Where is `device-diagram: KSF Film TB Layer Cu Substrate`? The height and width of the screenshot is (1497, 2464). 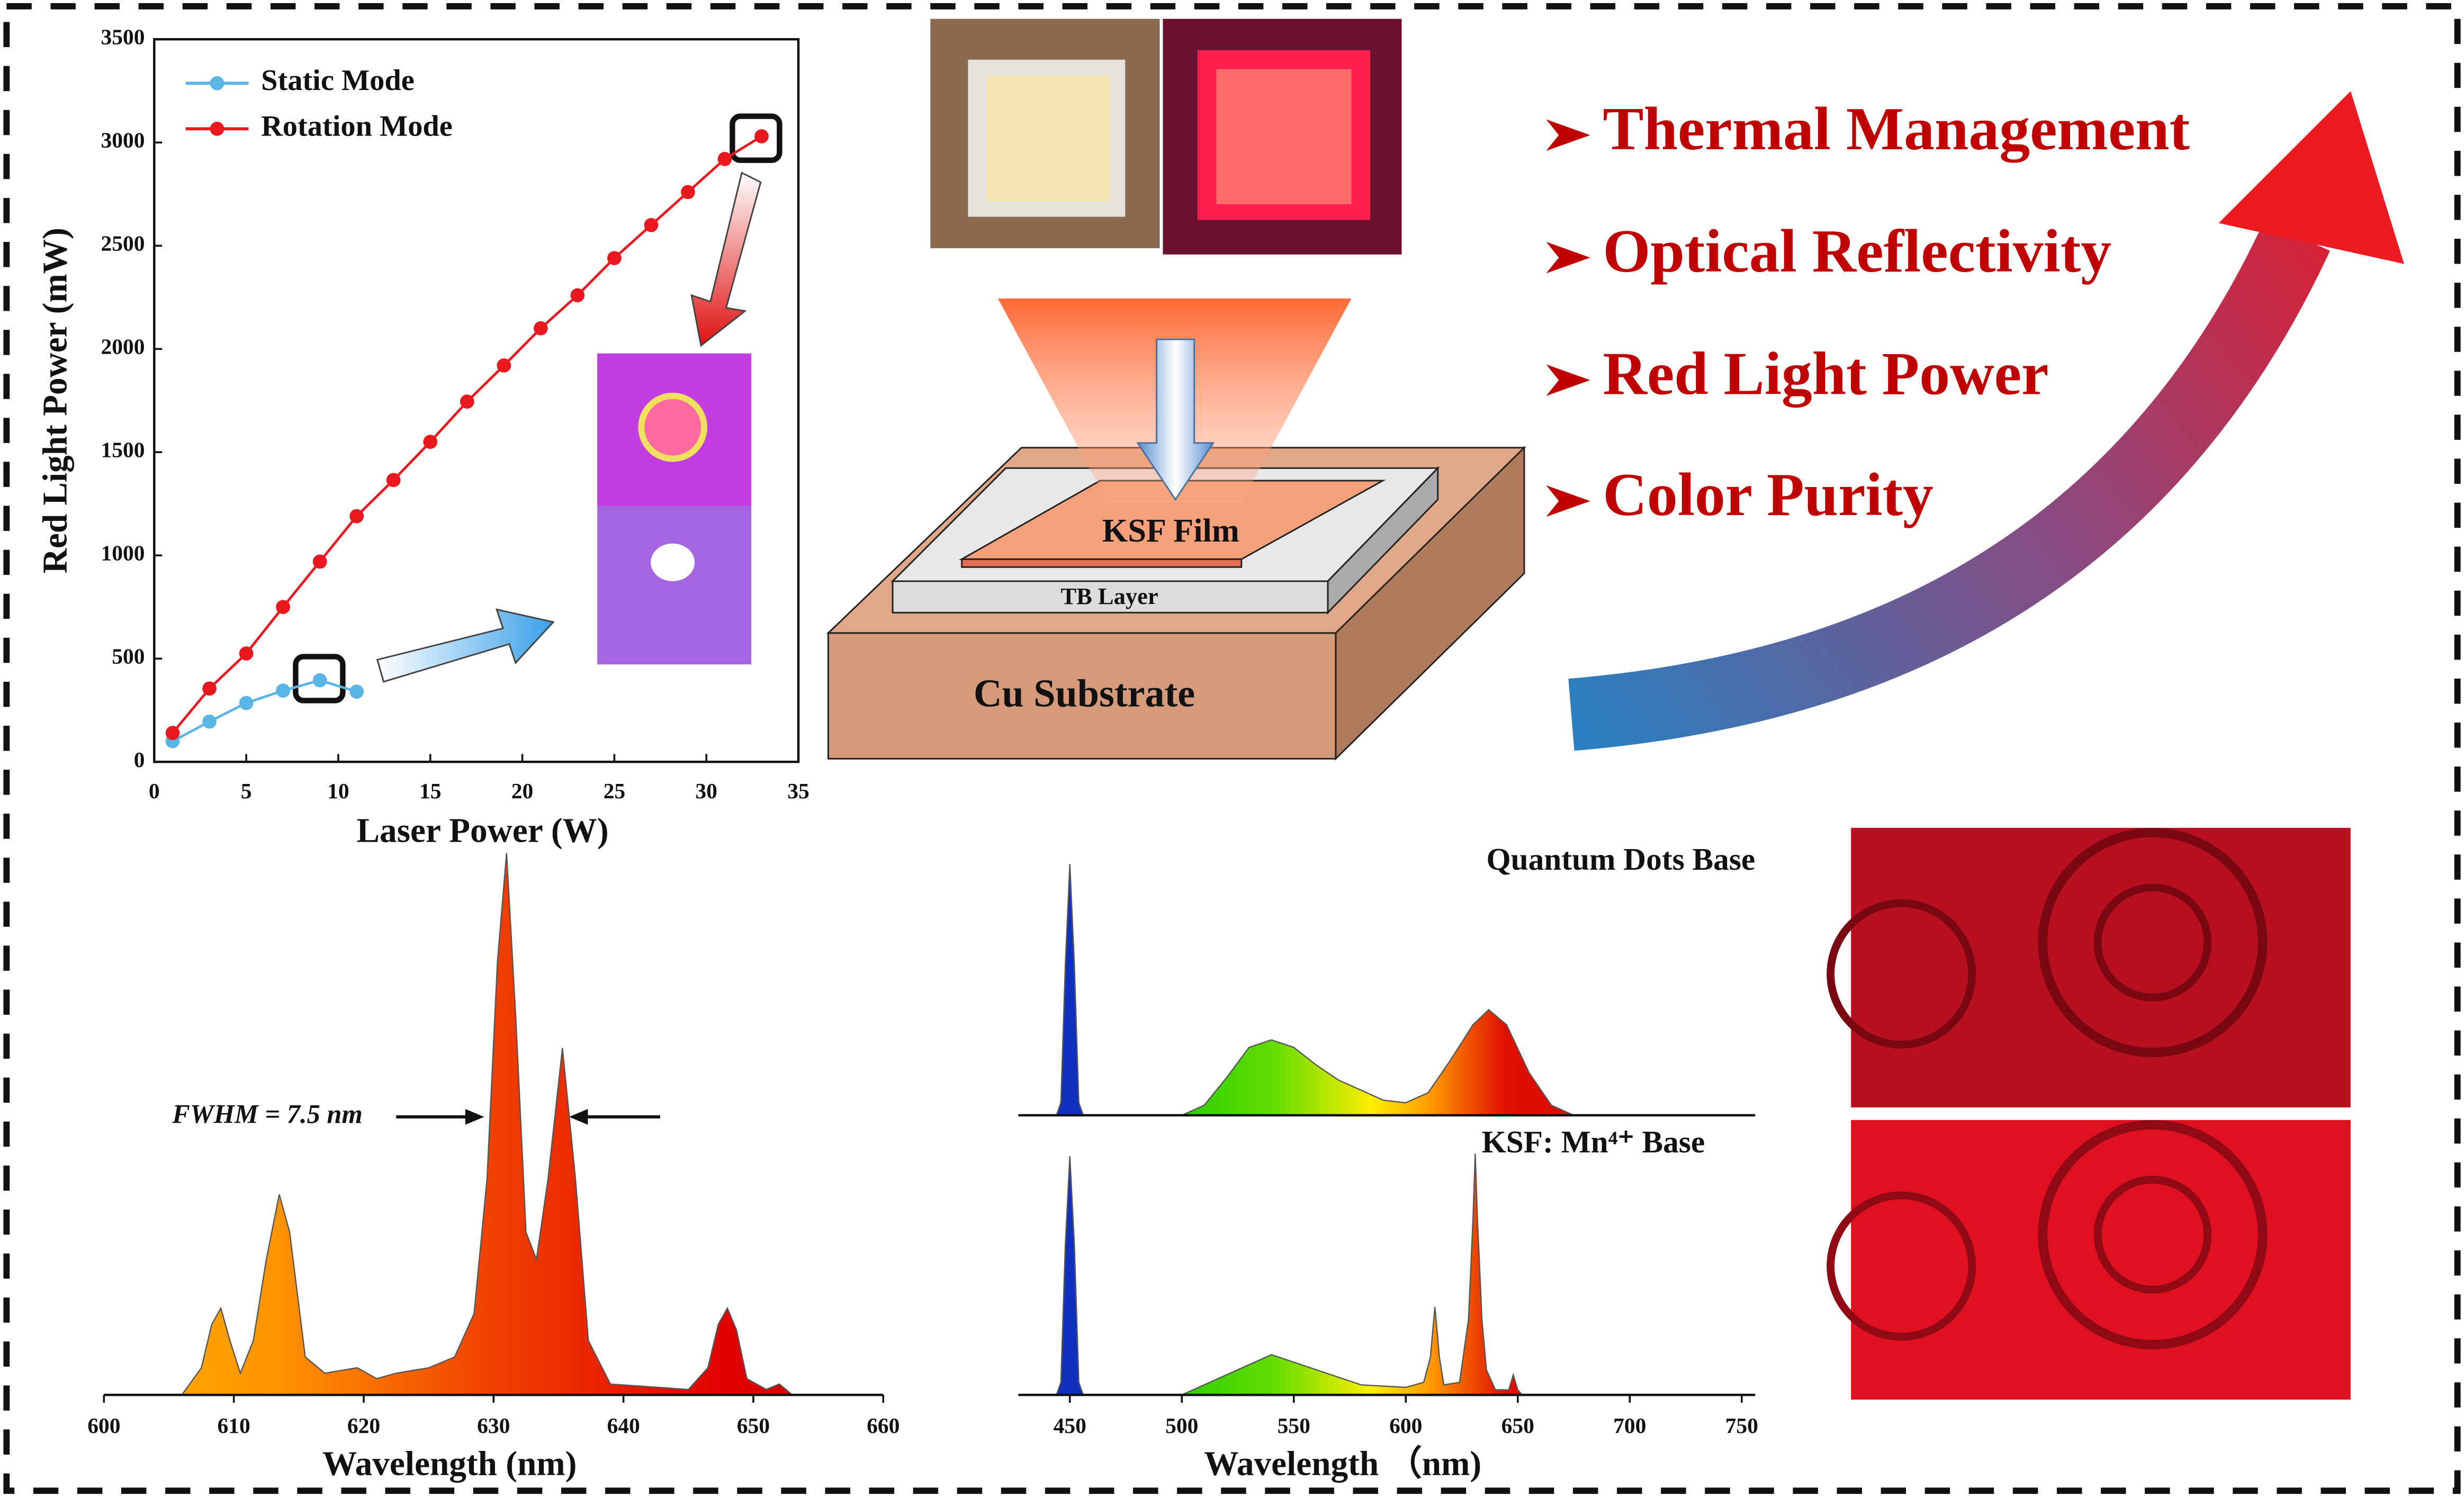 device-diagram: KSF Film TB Layer Cu Substrate is located at coordinates (1176, 529).